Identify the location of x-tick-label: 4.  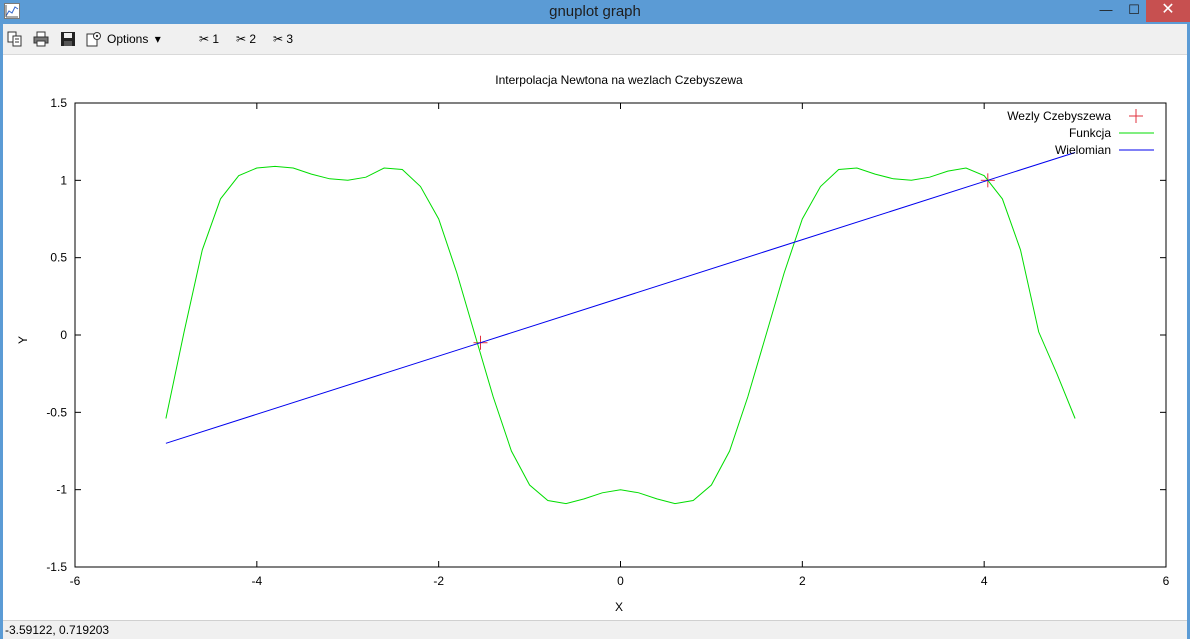
(984, 581).